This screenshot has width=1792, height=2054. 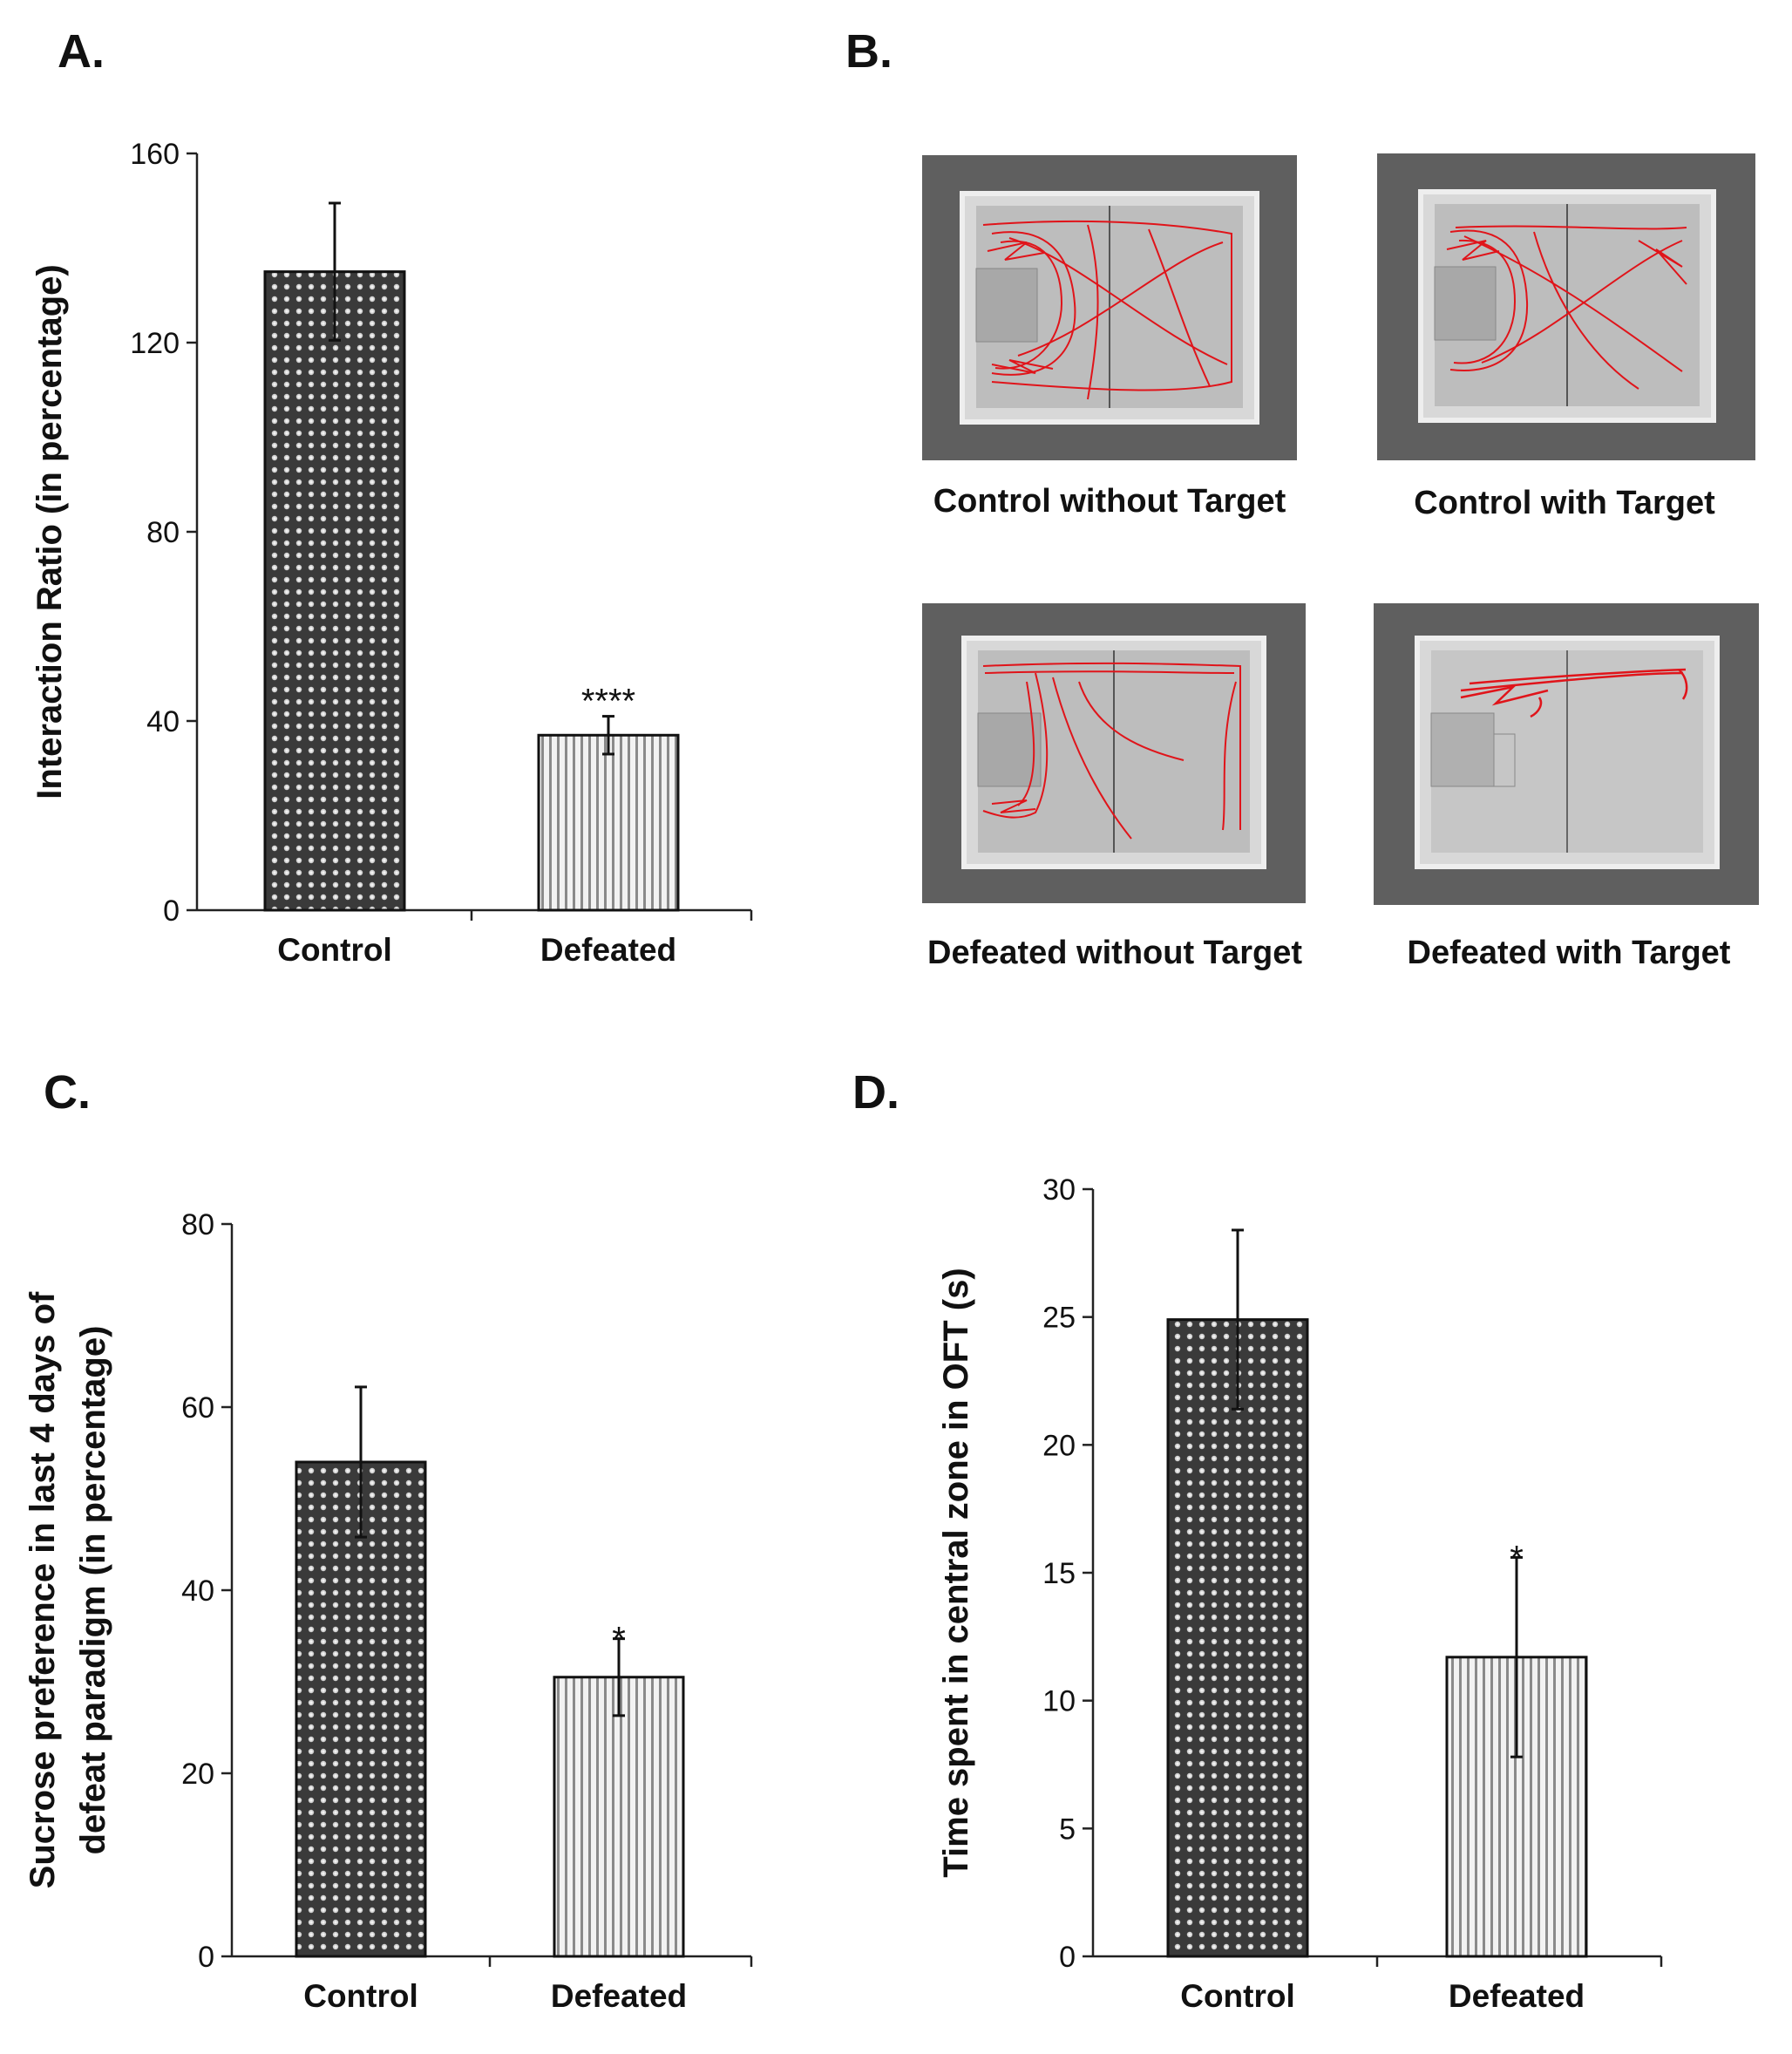 I want to click on chart-a-xtick-label-control: Control, so click(x=335, y=950).